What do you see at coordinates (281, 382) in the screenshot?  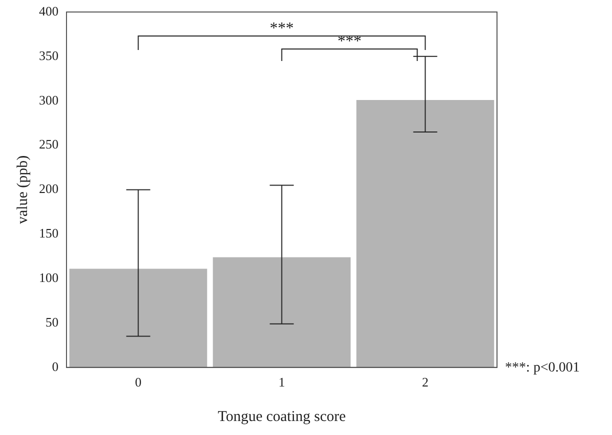 I see `x-tick-label: 1` at bounding box center [281, 382].